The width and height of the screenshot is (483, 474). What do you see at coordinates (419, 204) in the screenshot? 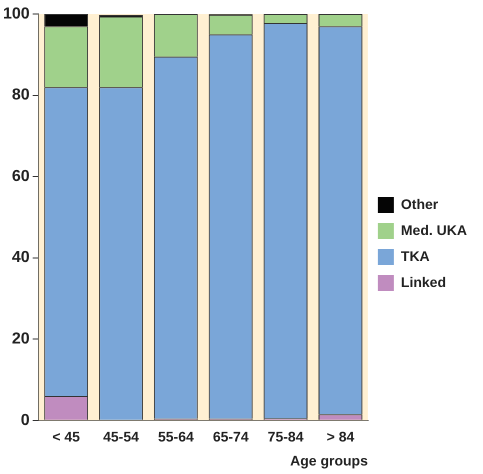
I see `legend-label: Other` at bounding box center [419, 204].